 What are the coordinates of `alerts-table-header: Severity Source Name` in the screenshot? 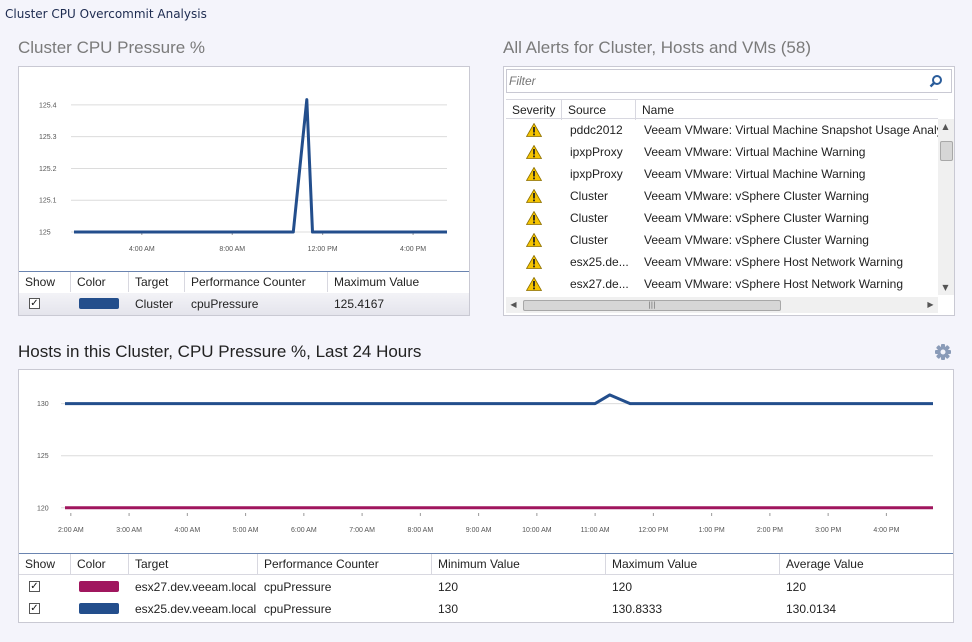 It's located at (722, 109).